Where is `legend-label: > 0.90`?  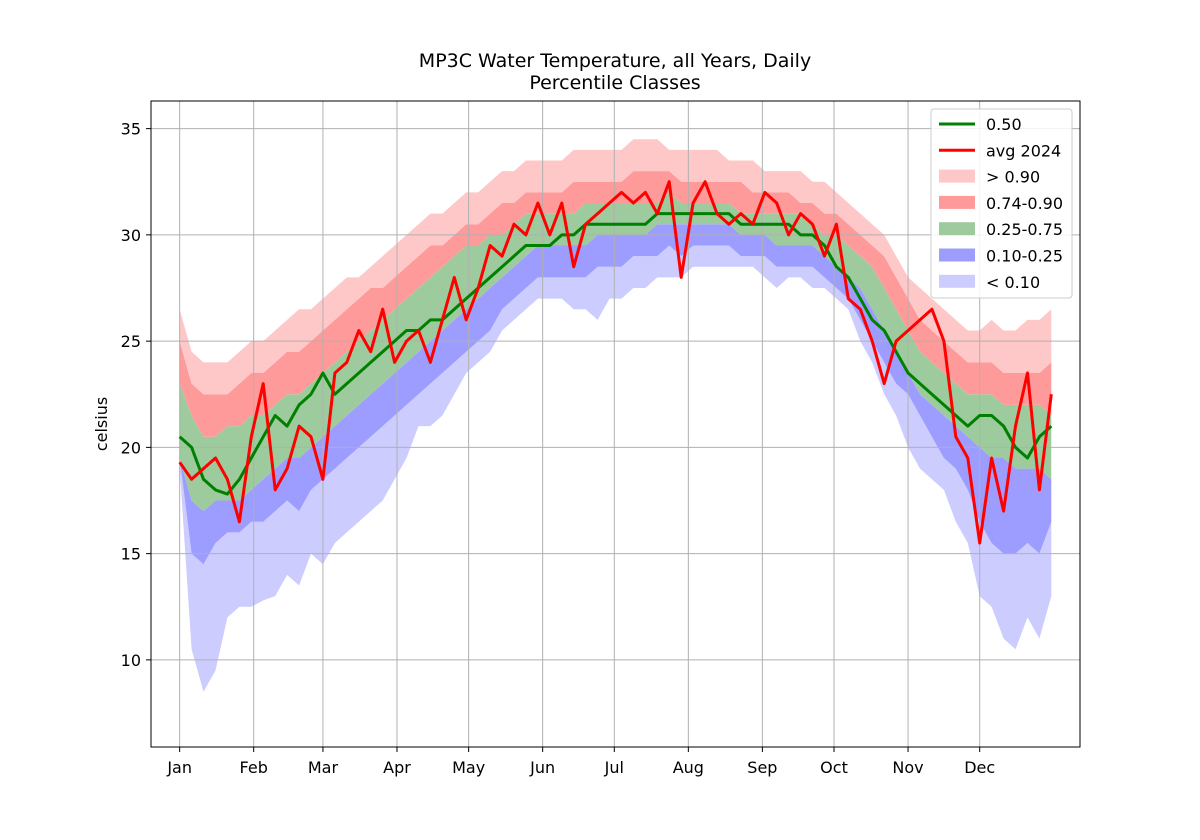 legend-label: > 0.90 is located at coordinates (1013, 177).